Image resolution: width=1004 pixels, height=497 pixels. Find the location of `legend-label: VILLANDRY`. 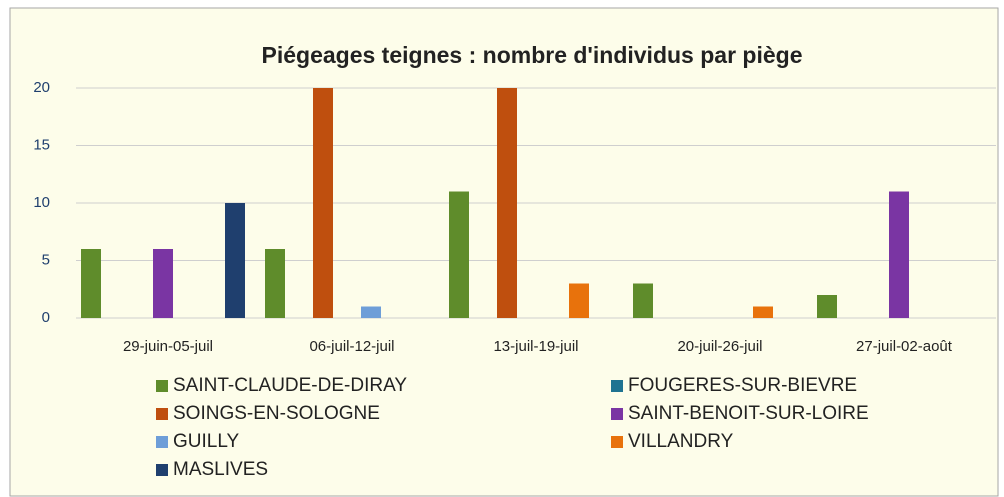

legend-label: VILLANDRY is located at coordinates (681, 441).